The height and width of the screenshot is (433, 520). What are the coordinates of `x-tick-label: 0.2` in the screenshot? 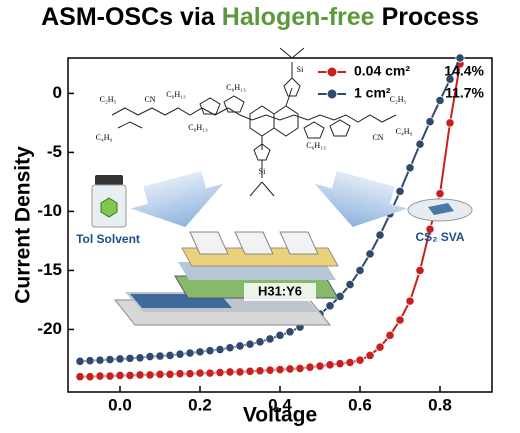 It's located at (200, 404).